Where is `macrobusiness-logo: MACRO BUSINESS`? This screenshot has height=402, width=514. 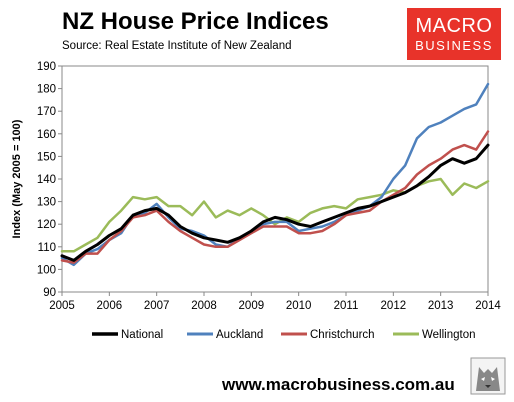 macrobusiness-logo: MACRO BUSINESS is located at coordinates (454, 34).